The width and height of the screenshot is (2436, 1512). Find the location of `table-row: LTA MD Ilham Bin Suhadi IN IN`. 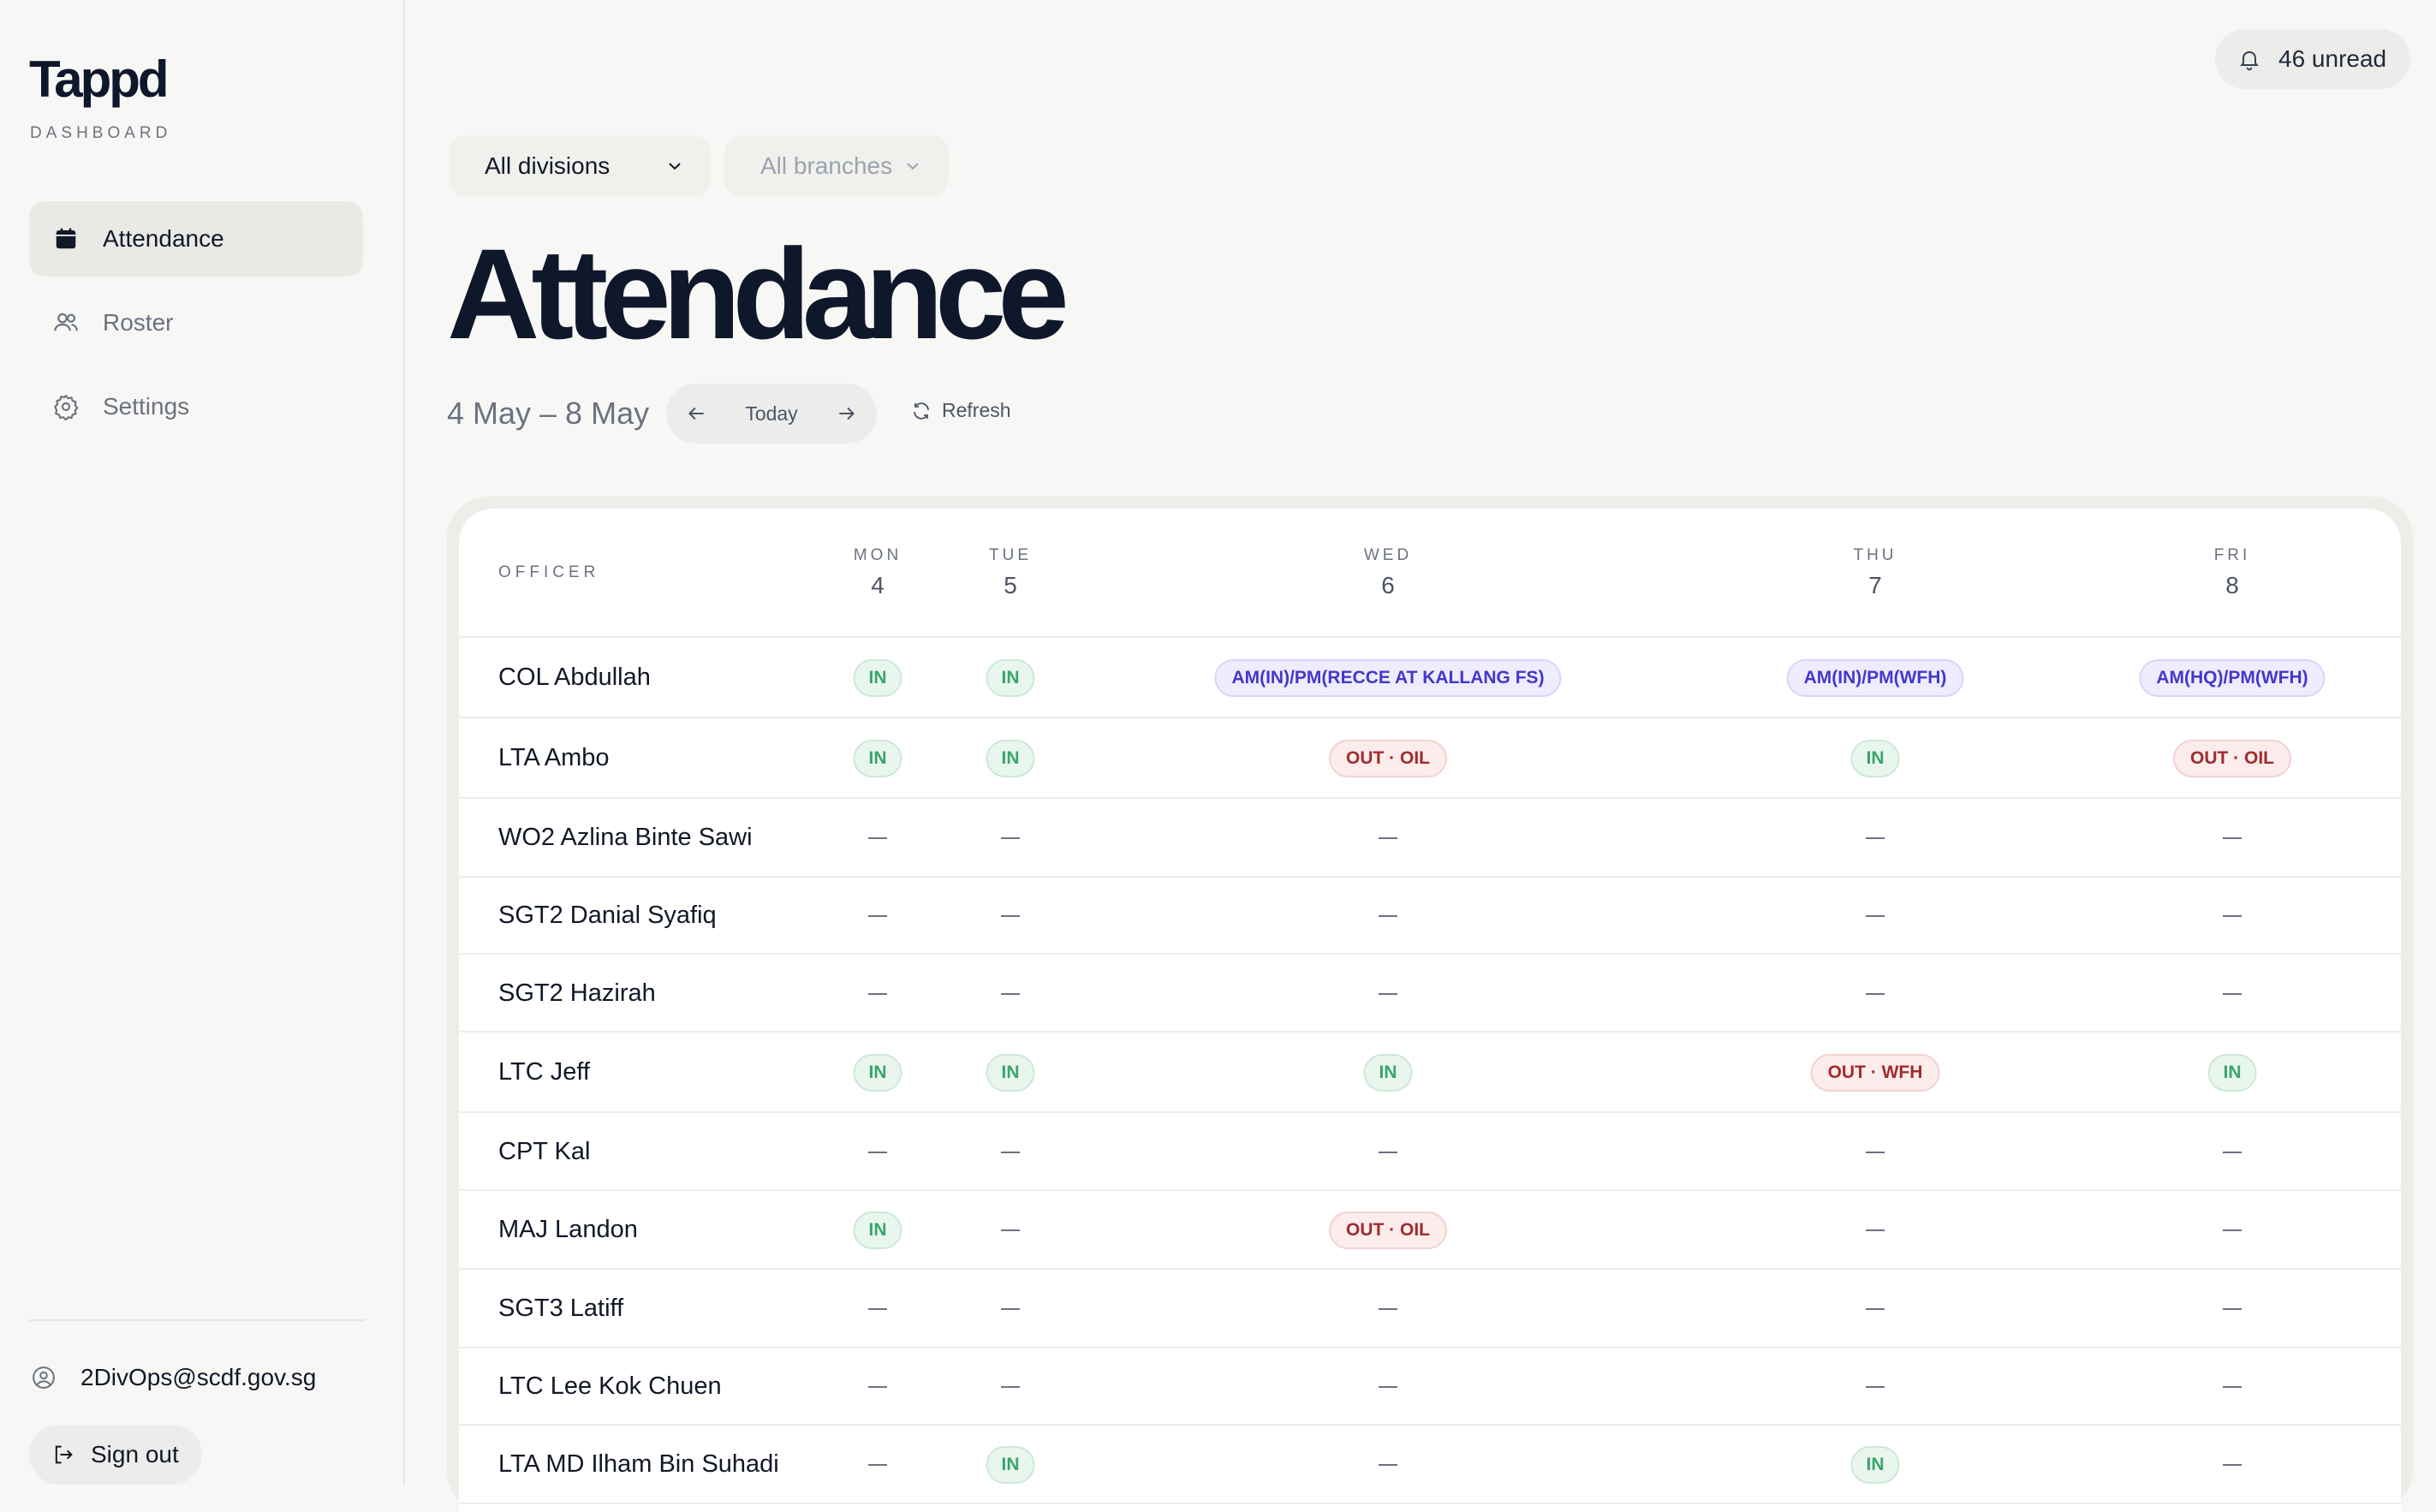

table-row: LTA MD Ilham Bin Suhadi IN IN is located at coordinates (1430, 1465).